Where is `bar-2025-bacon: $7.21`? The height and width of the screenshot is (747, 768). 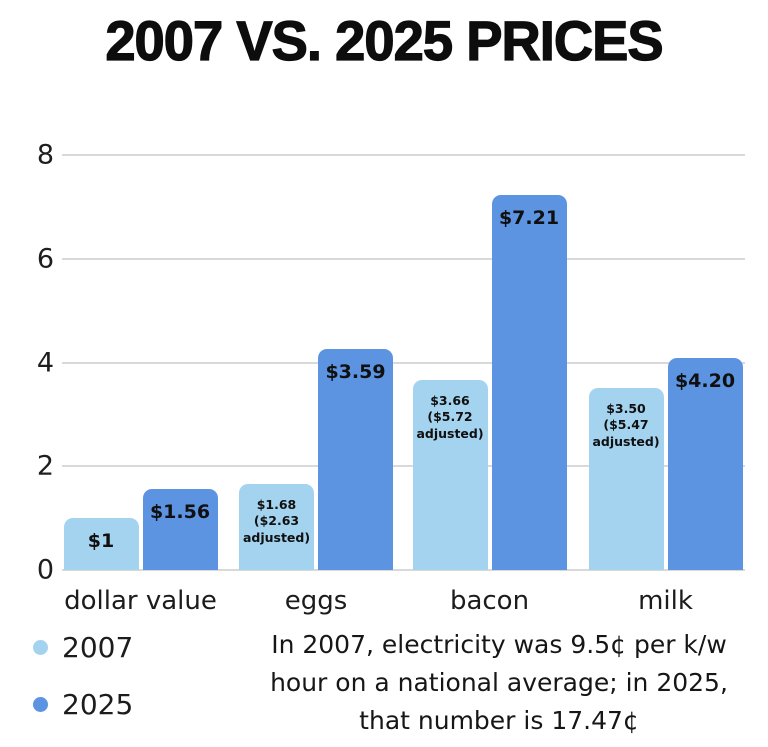
bar-2025-bacon: $7.21 is located at coordinates (529, 382).